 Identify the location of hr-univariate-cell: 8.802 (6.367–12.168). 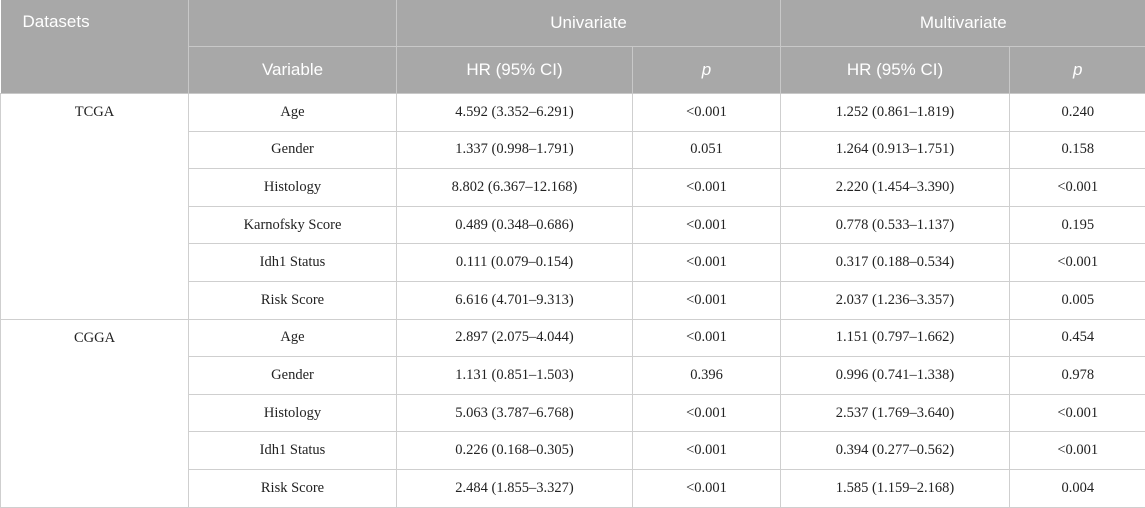
(515, 188).